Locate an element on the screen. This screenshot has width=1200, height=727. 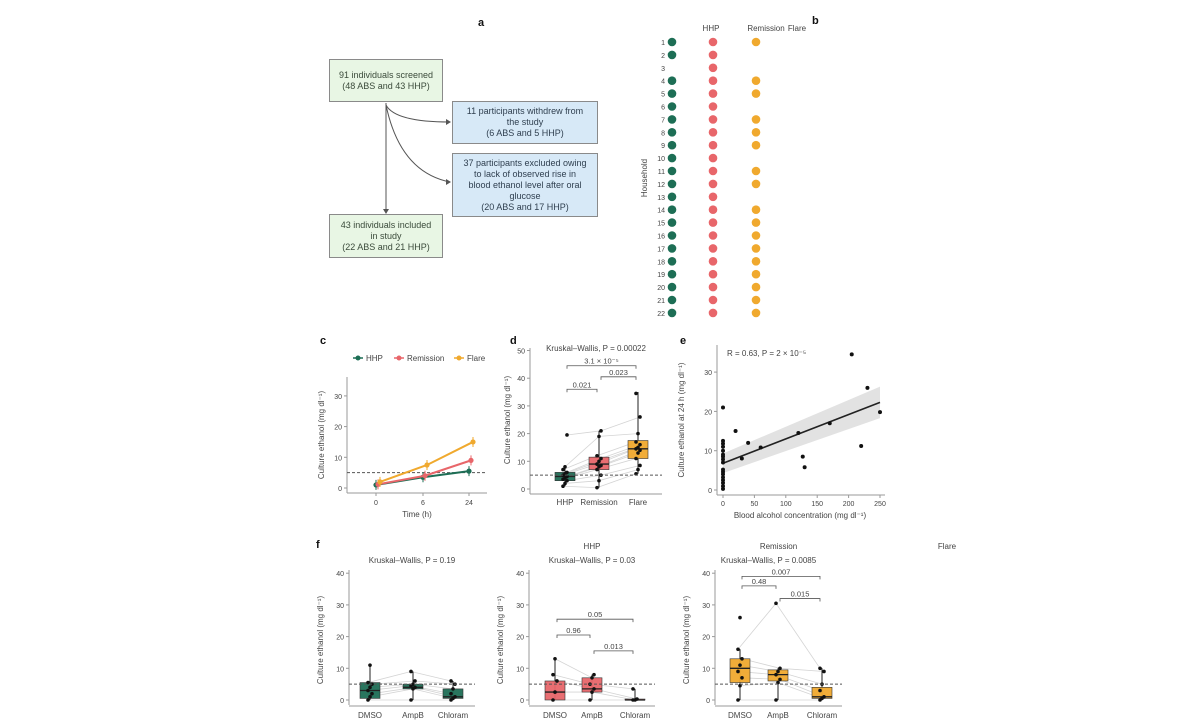
panel-label-e: e is located at coordinates (683, 341).